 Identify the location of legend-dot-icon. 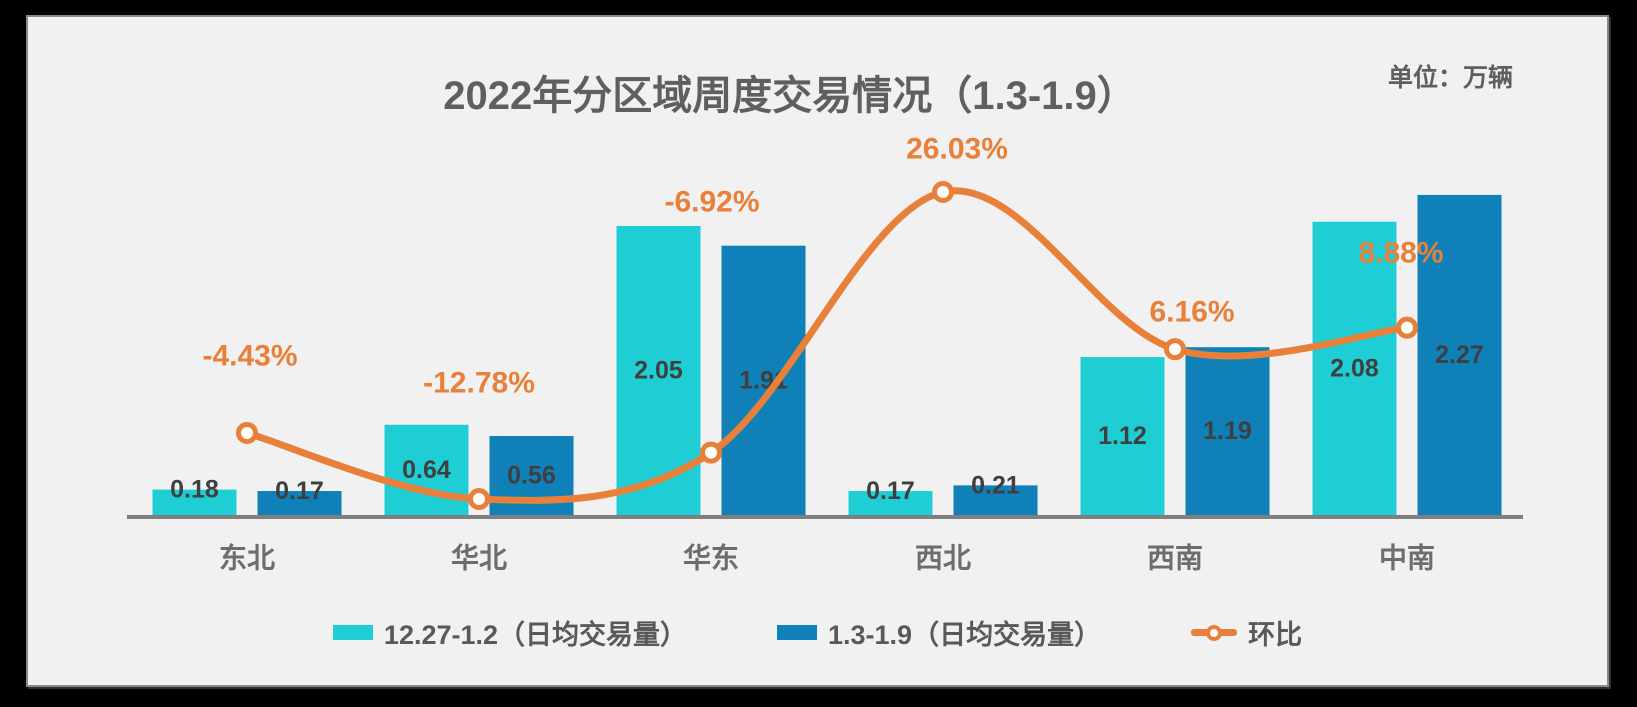
(1214, 632).